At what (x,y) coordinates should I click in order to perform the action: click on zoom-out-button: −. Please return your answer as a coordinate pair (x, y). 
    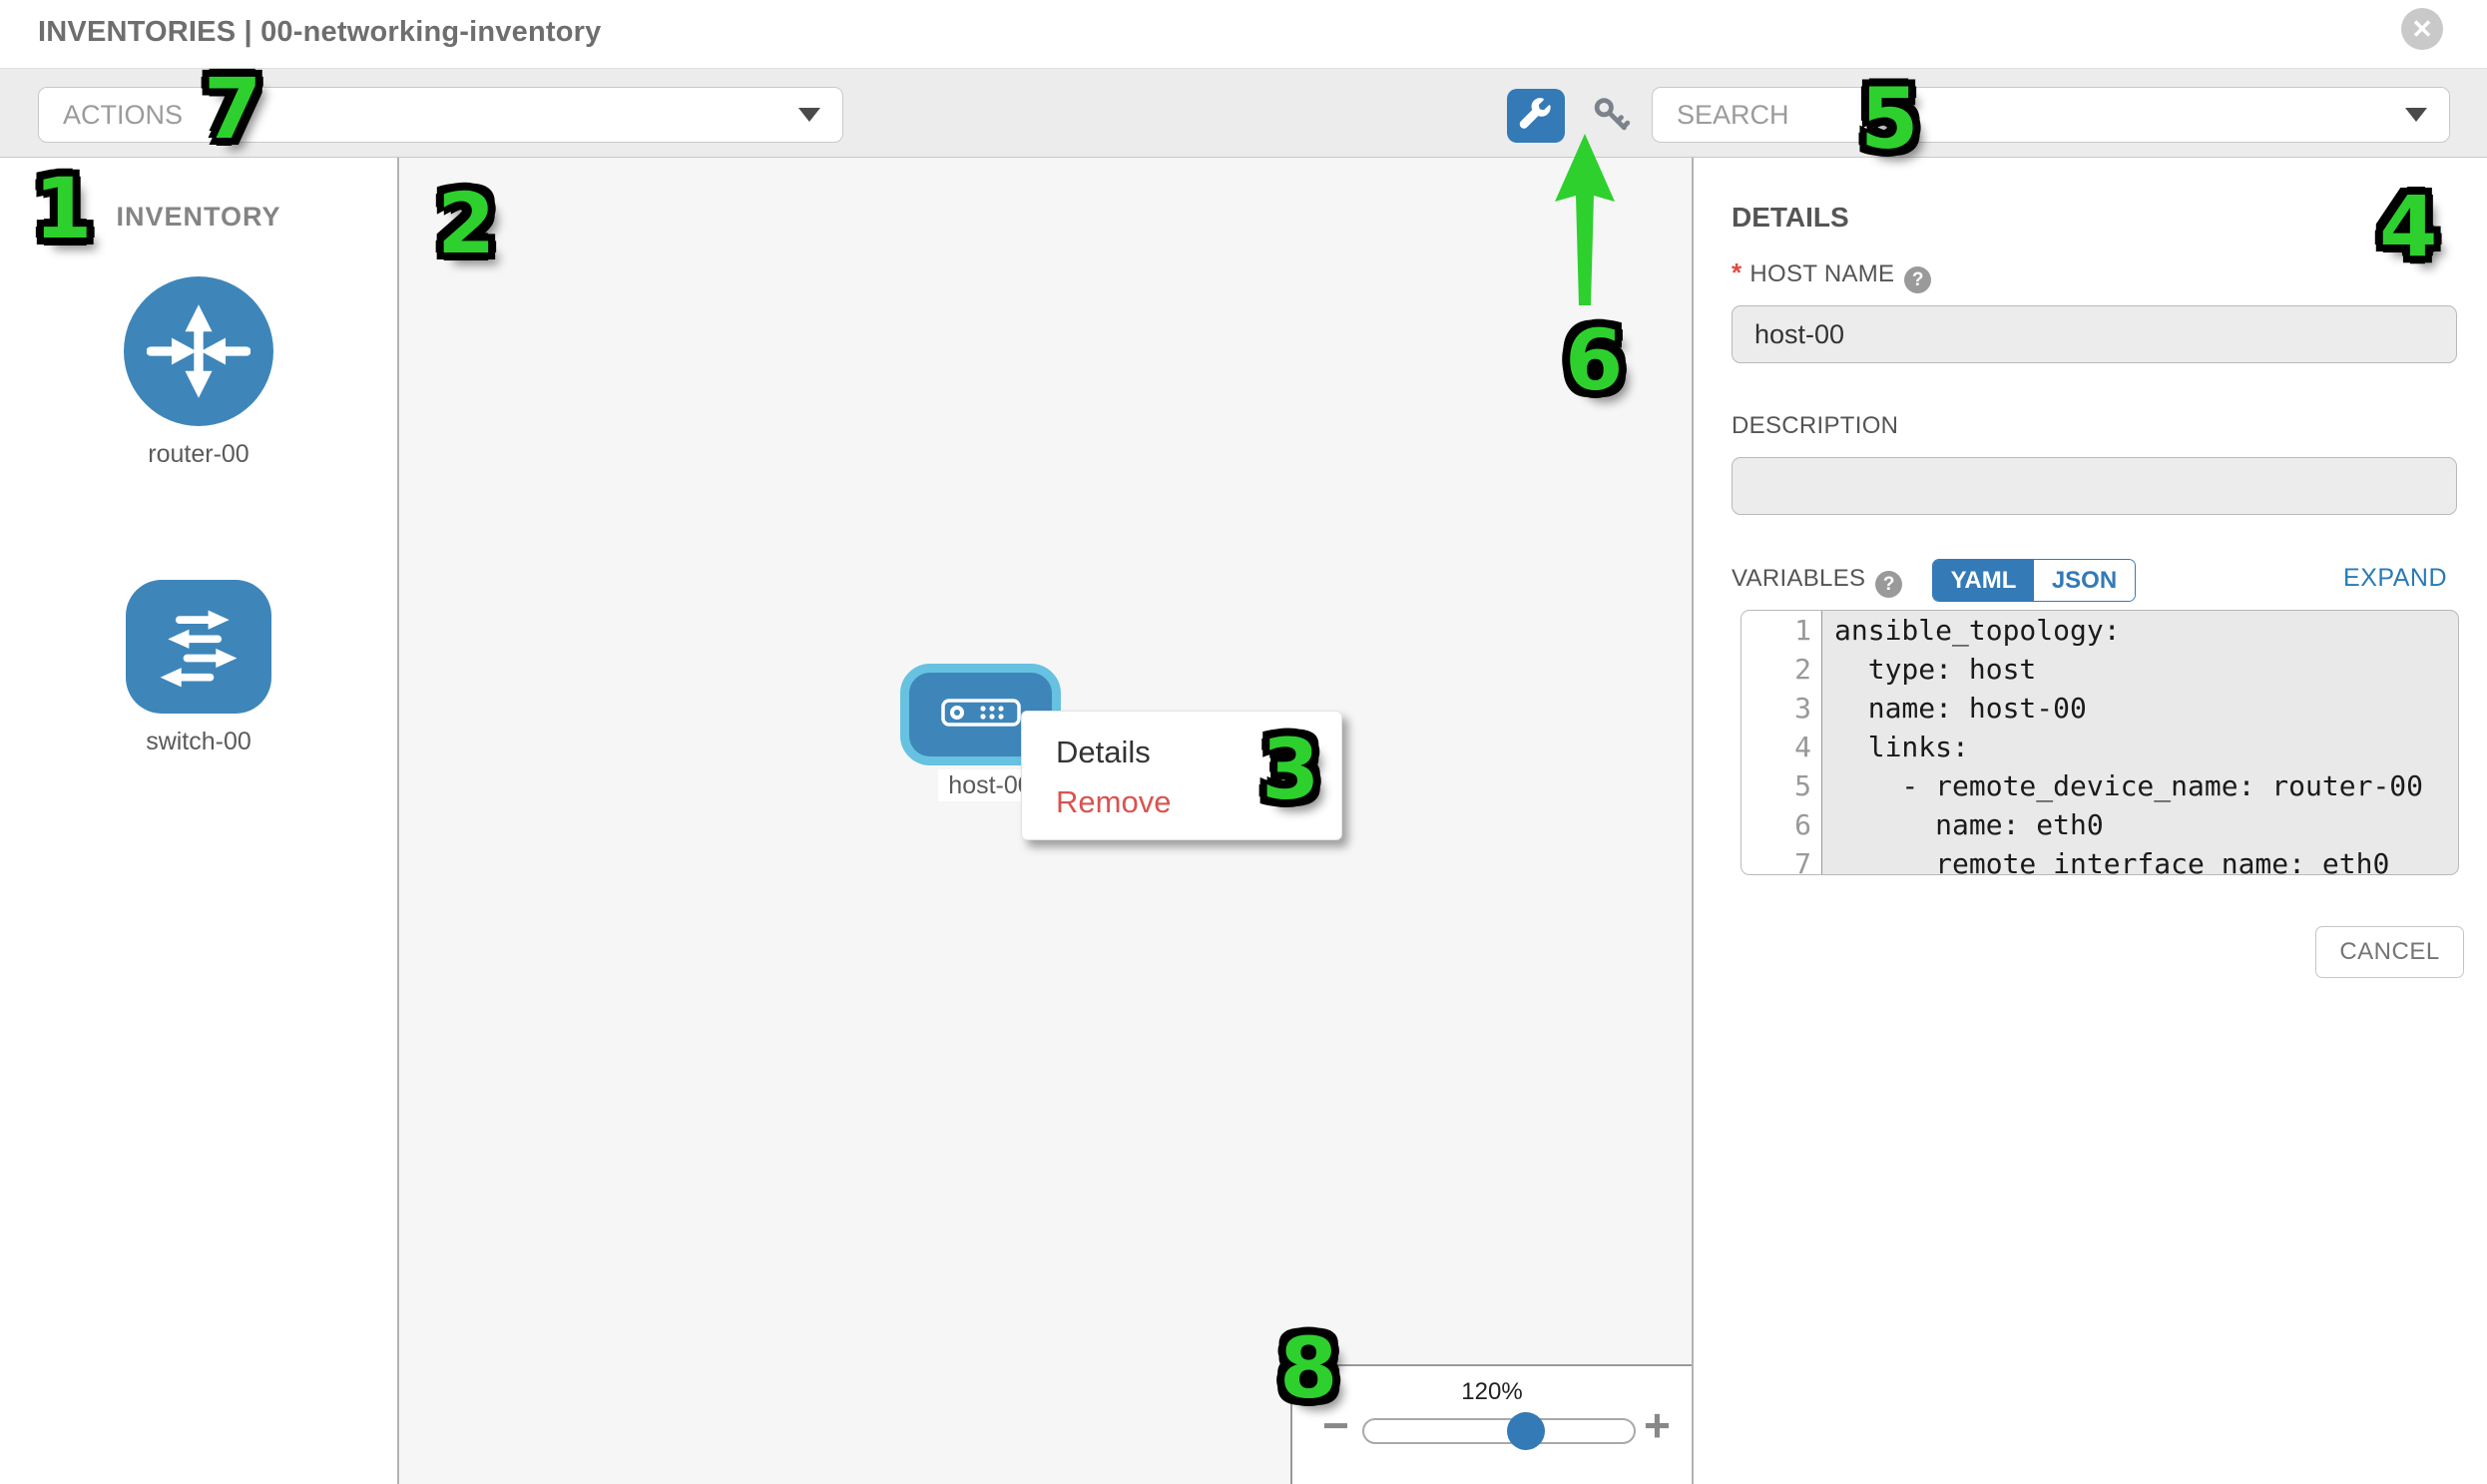
    Looking at the image, I should click on (1335, 1425).